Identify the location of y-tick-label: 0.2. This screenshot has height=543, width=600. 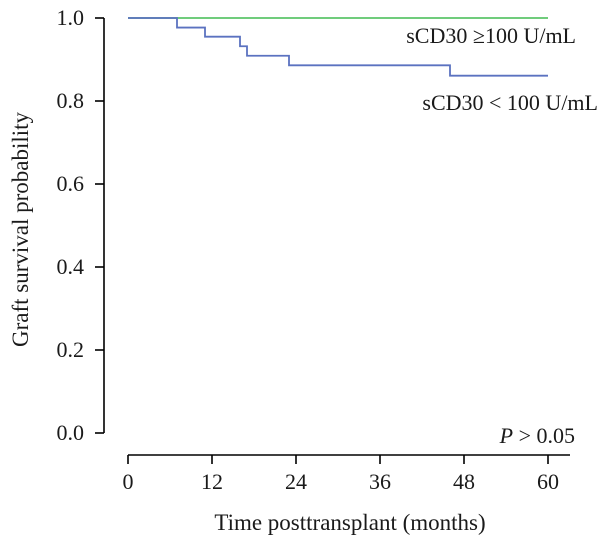
(71, 349).